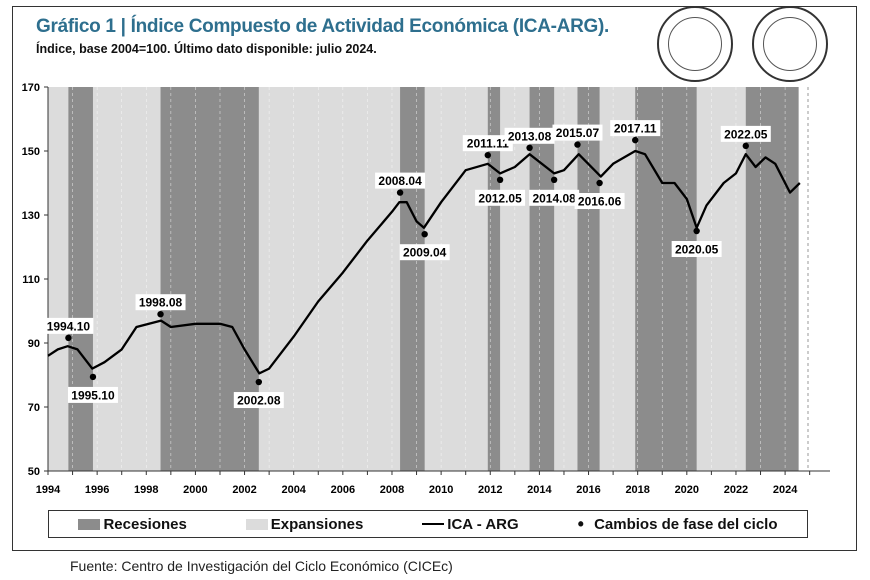 This screenshot has height=580, width=870. What do you see at coordinates (483, 524) in the screenshot?
I see `legend-label: ICA - ARG` at bounding box center [483, 524].